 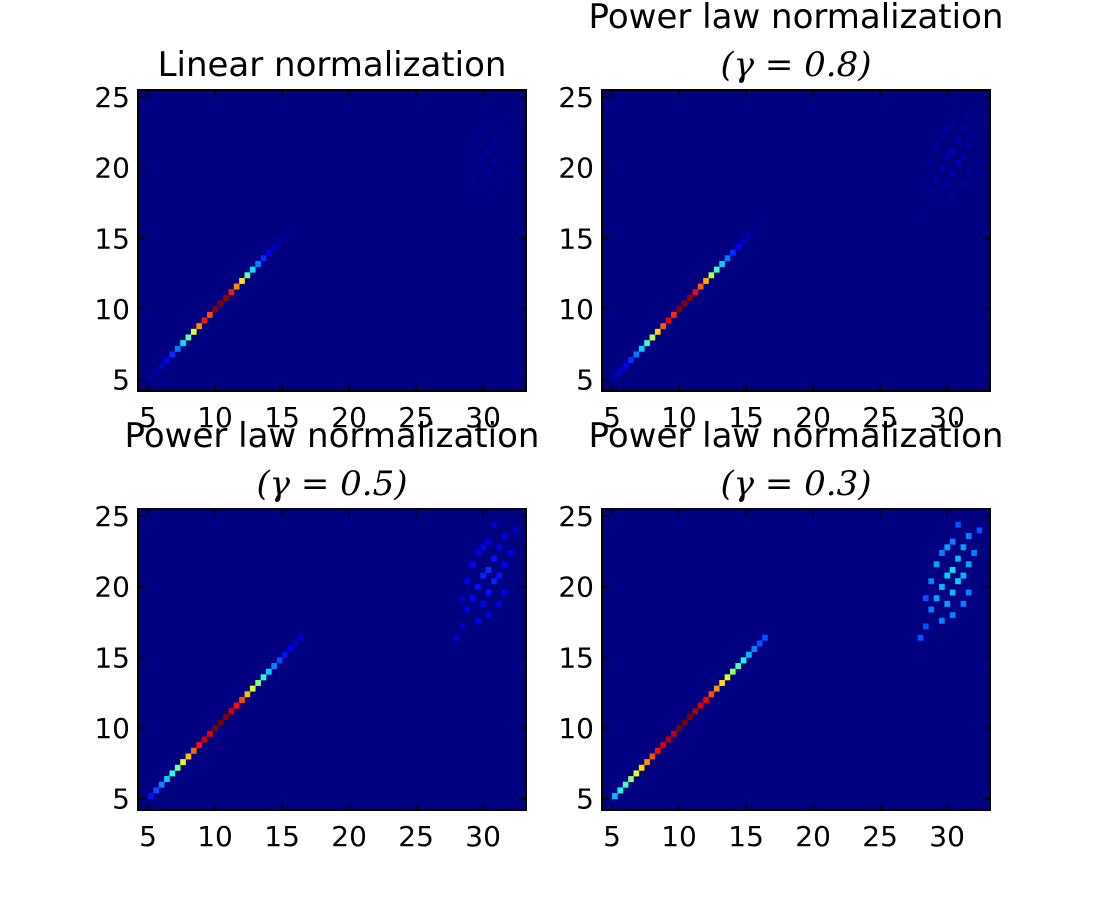 What do you see at coordinates (215, 836) in the screenshot?
I see `x-tick-label: 10` at bounding box center [215, 836].